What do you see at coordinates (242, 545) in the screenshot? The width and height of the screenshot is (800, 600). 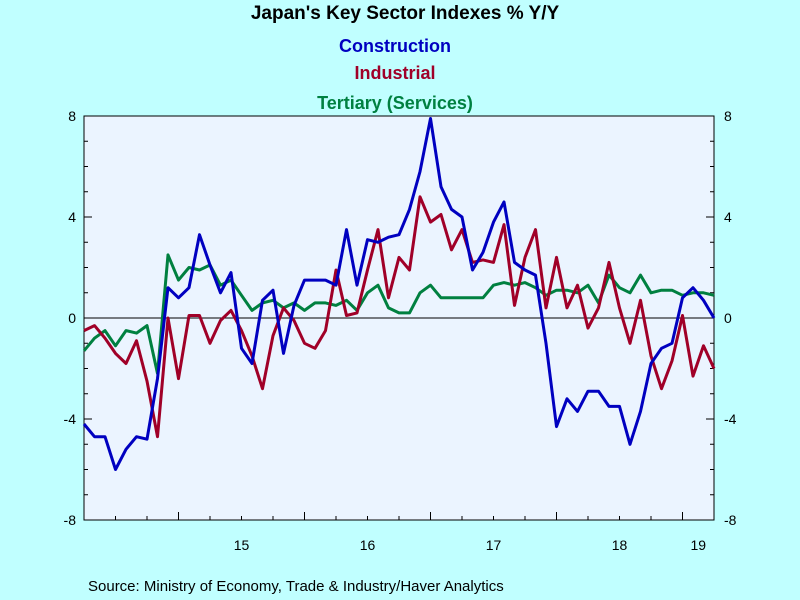 I see `x-tick-label: 15` at bounding box center [242, 545].